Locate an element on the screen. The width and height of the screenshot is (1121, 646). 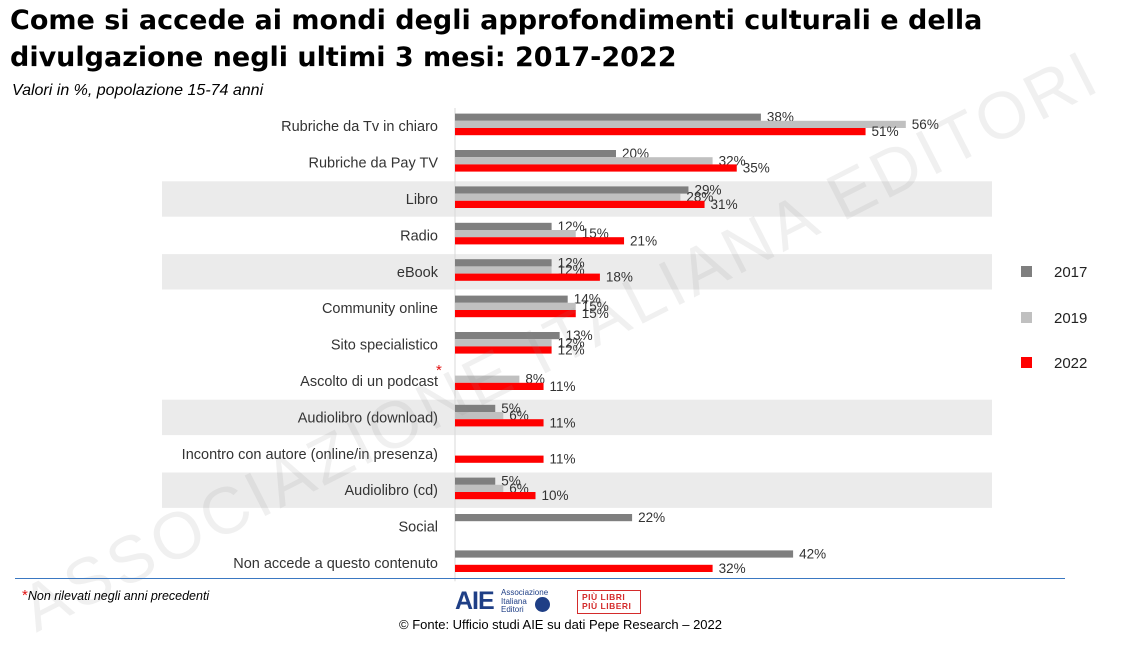
footer-divider is located at coordinates (540, 578).